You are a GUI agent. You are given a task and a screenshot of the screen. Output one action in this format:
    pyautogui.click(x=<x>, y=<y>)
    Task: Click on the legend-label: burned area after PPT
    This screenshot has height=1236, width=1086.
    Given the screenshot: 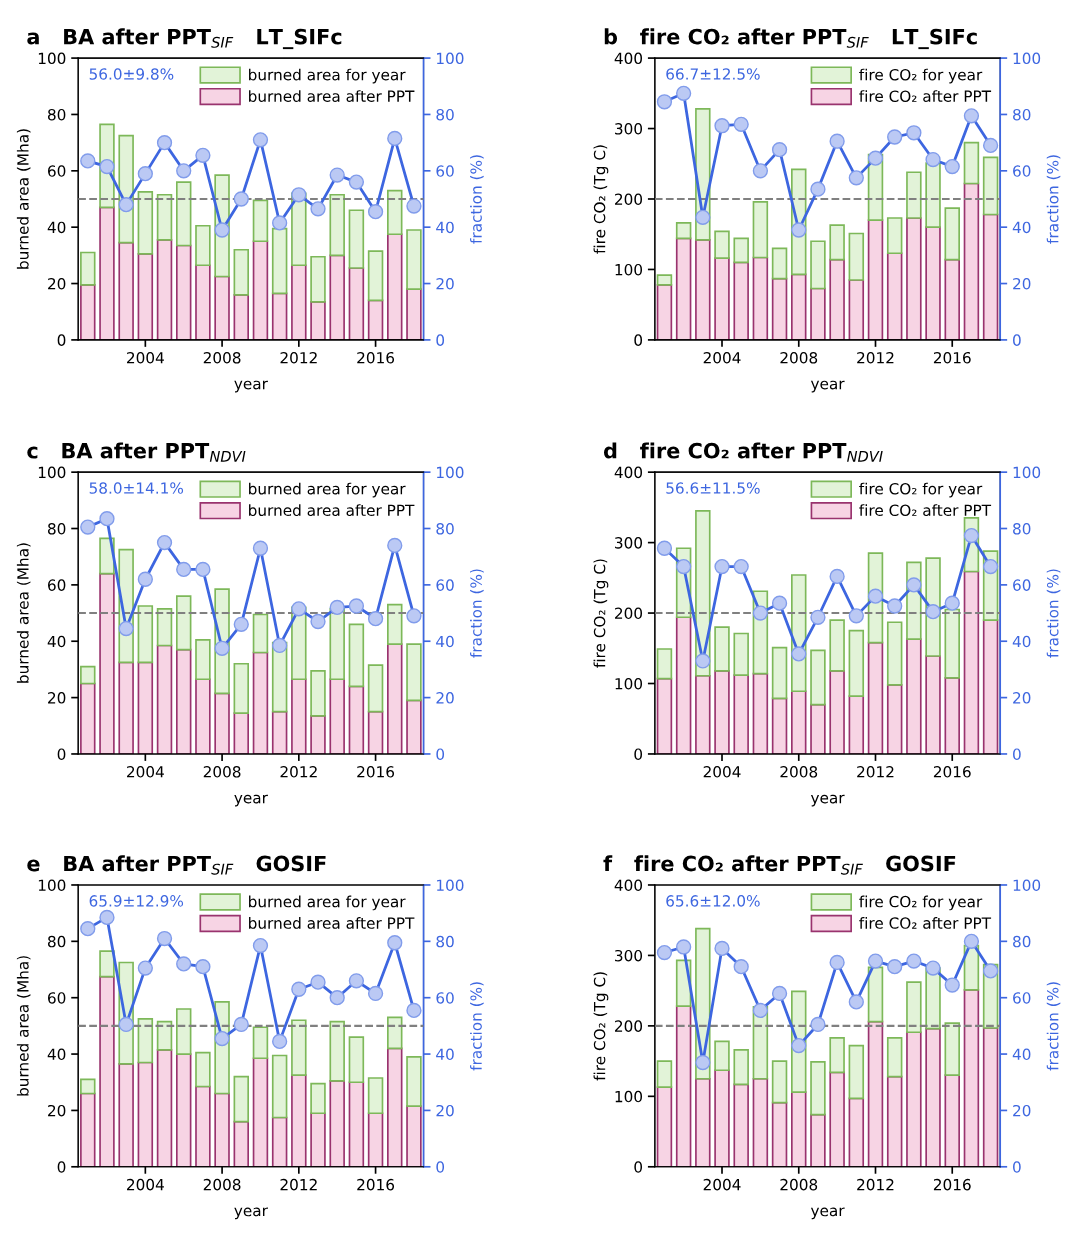 What is the action you would take?
    pyautogui.click(x=332, y=96)
    